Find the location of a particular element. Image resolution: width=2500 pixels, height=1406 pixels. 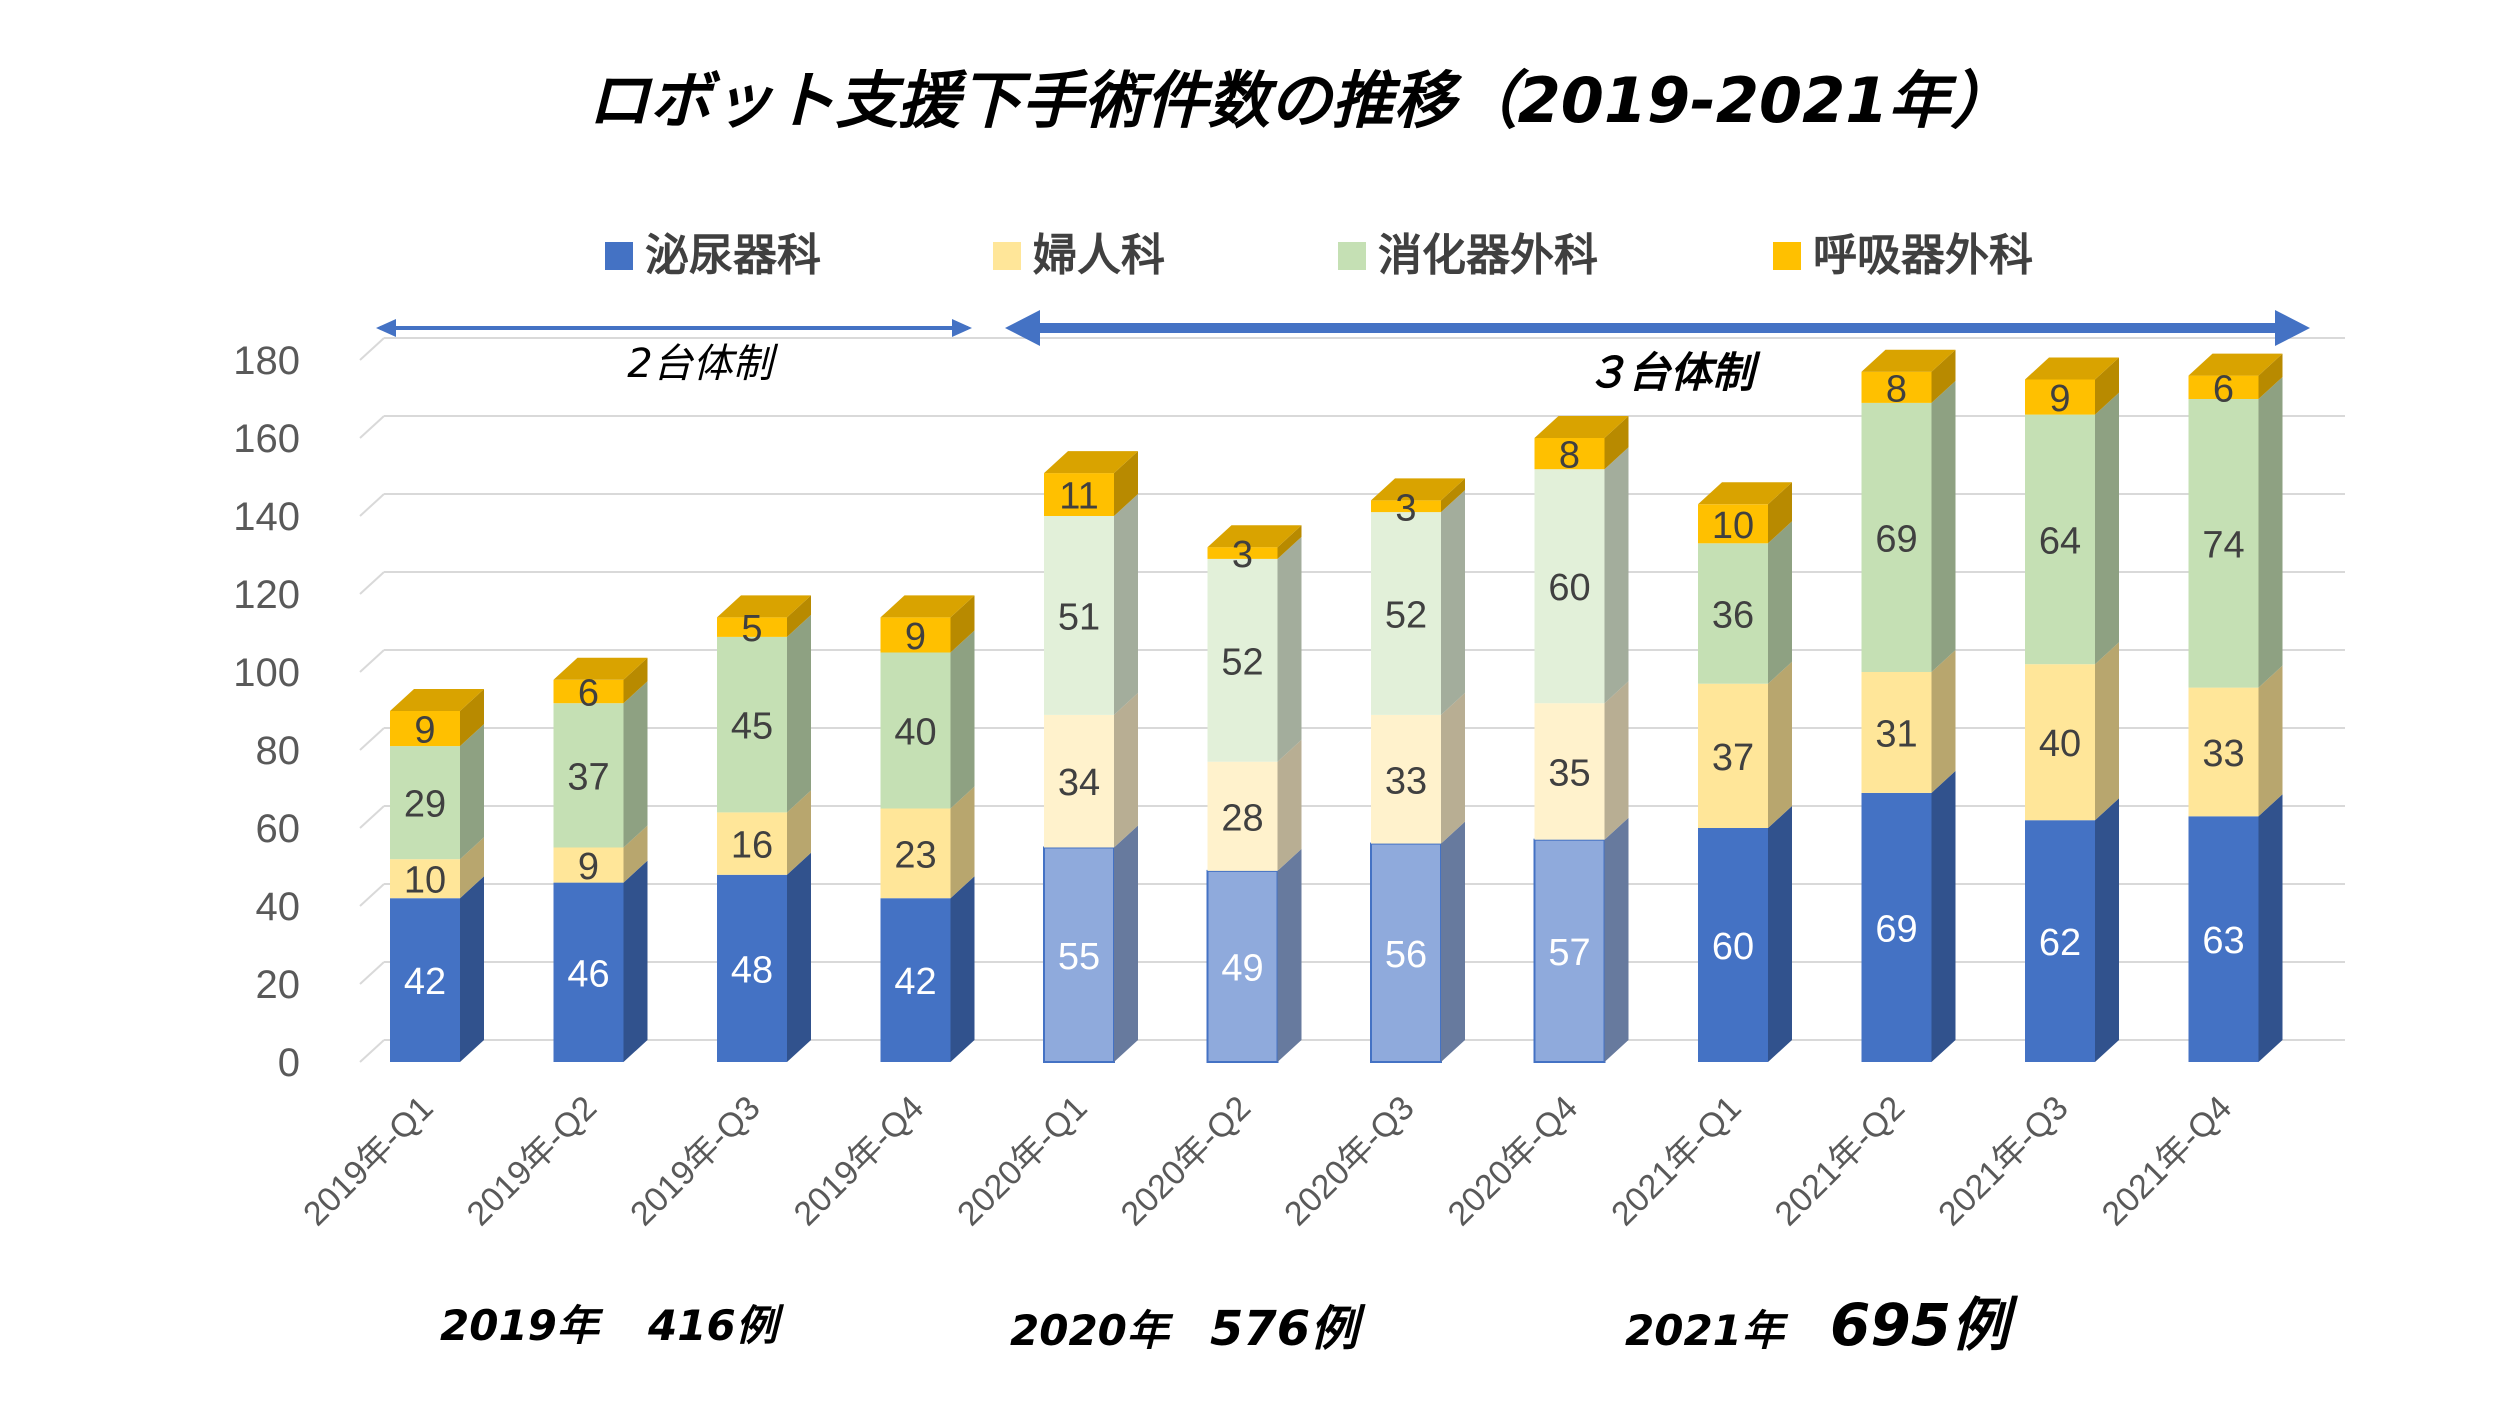

data-label: 52 is located at coordinates (1242, 662).